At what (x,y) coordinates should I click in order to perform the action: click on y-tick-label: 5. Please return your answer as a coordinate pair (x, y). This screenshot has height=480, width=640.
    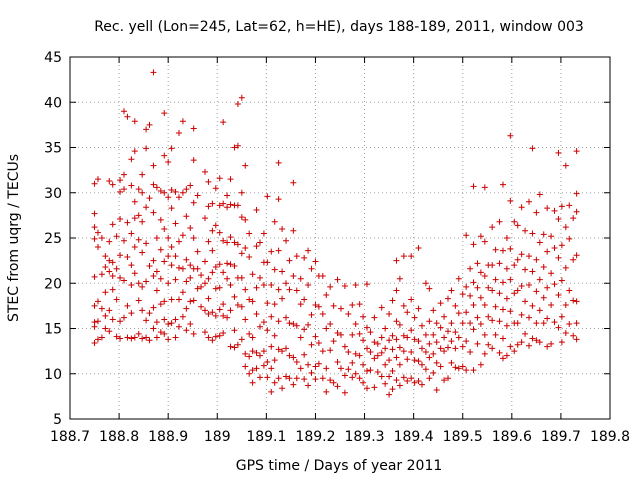
    Looking at the image, I should click on (57, 420).